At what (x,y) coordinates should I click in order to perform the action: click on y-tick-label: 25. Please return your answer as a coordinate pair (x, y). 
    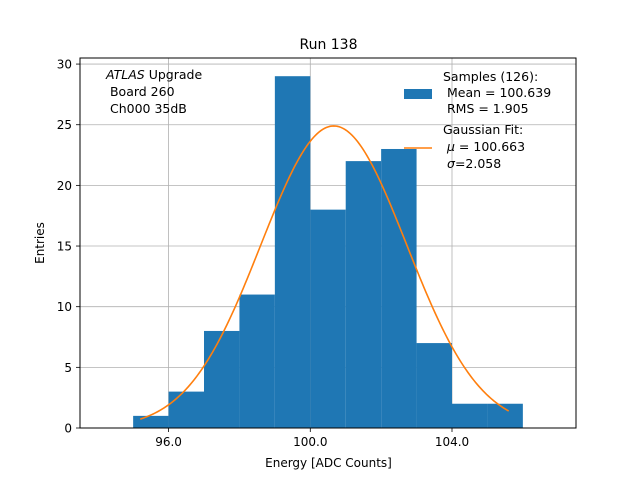
    Looking at the image, I should click on (64, 125).